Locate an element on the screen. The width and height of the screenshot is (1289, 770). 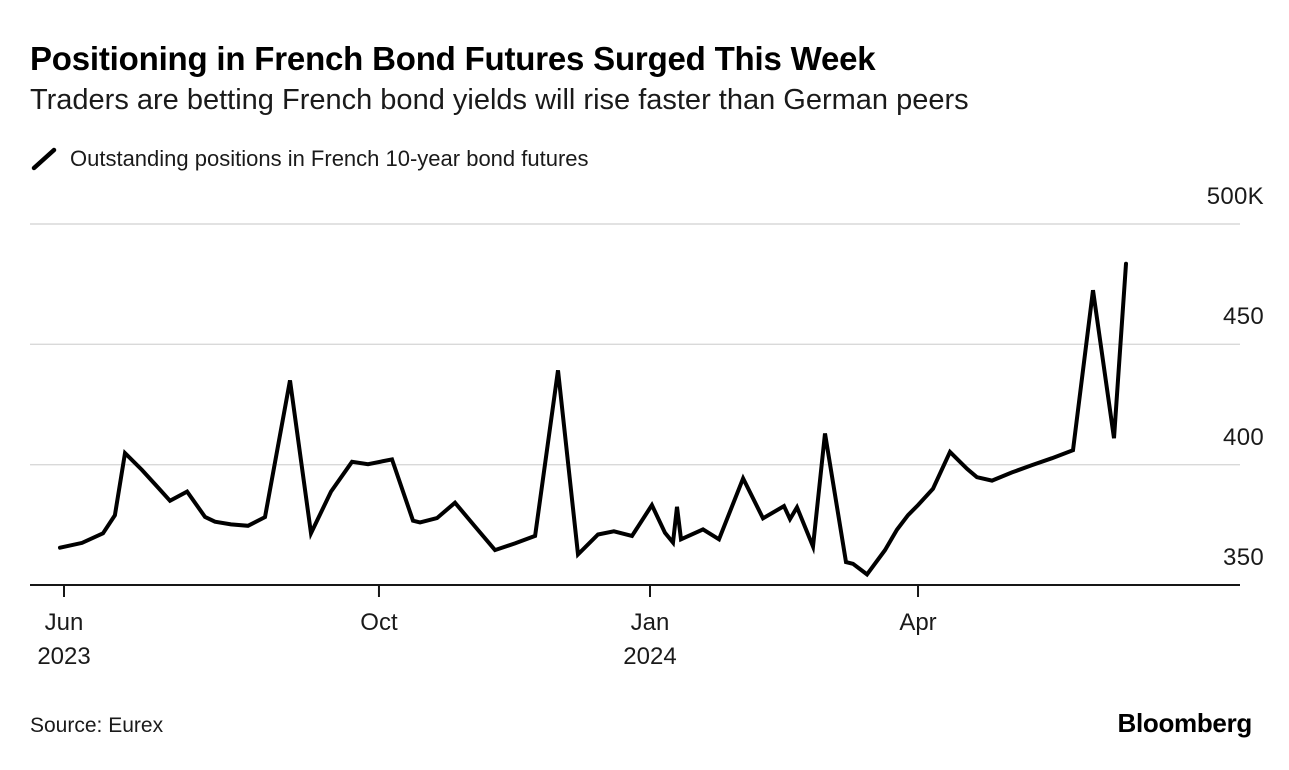
y-tick-label: 400 is located at coordinates (1243, 437).